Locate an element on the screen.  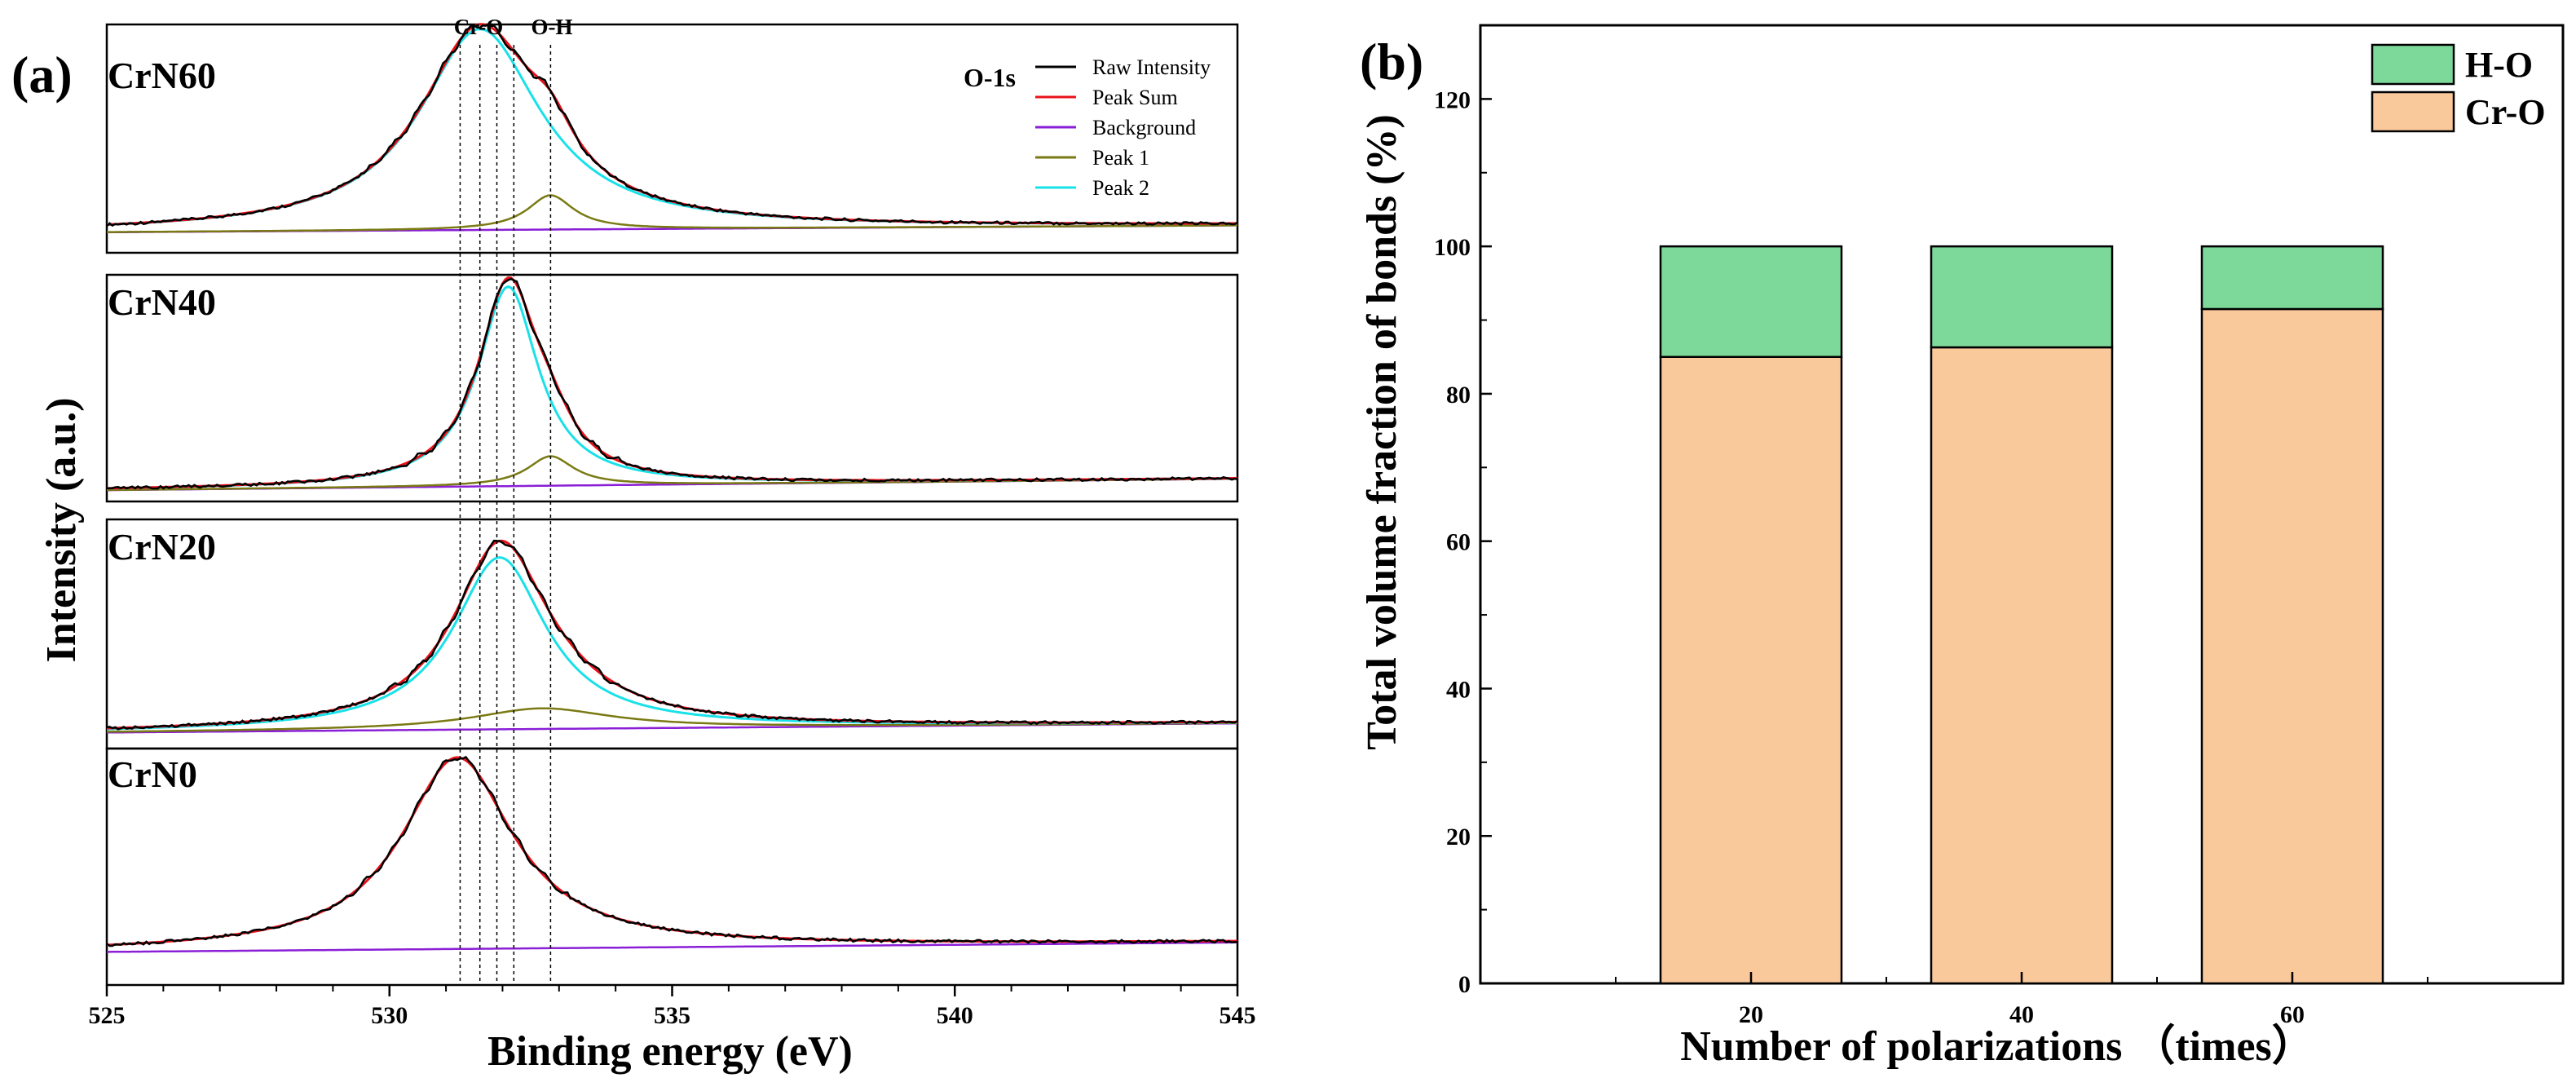
x-axis-a: 525 530 535 540 545 is located at coordinates (672, 1007).